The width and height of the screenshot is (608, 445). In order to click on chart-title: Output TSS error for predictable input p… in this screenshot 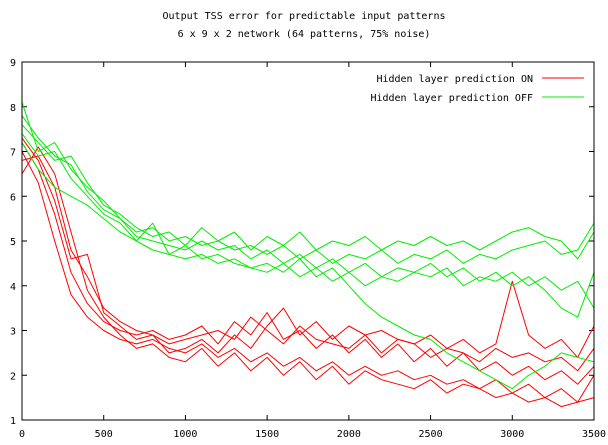, I will do `click(304, 16)`.